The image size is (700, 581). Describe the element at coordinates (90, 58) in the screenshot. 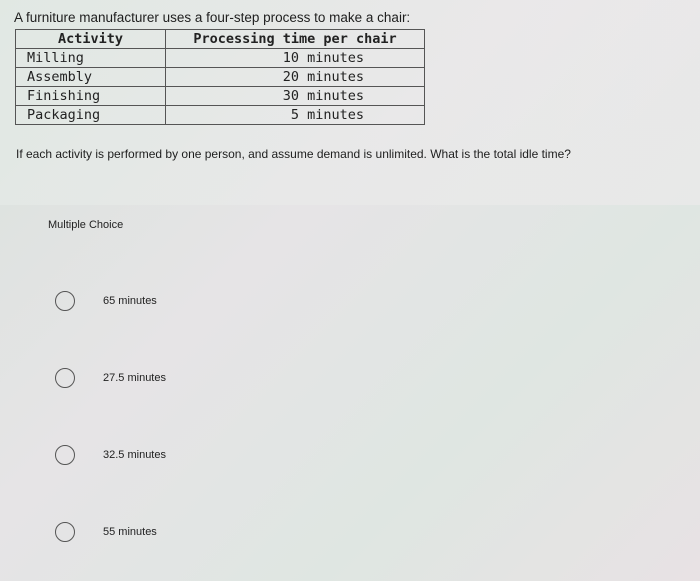

I see `activity-cell: Milling` at that location.